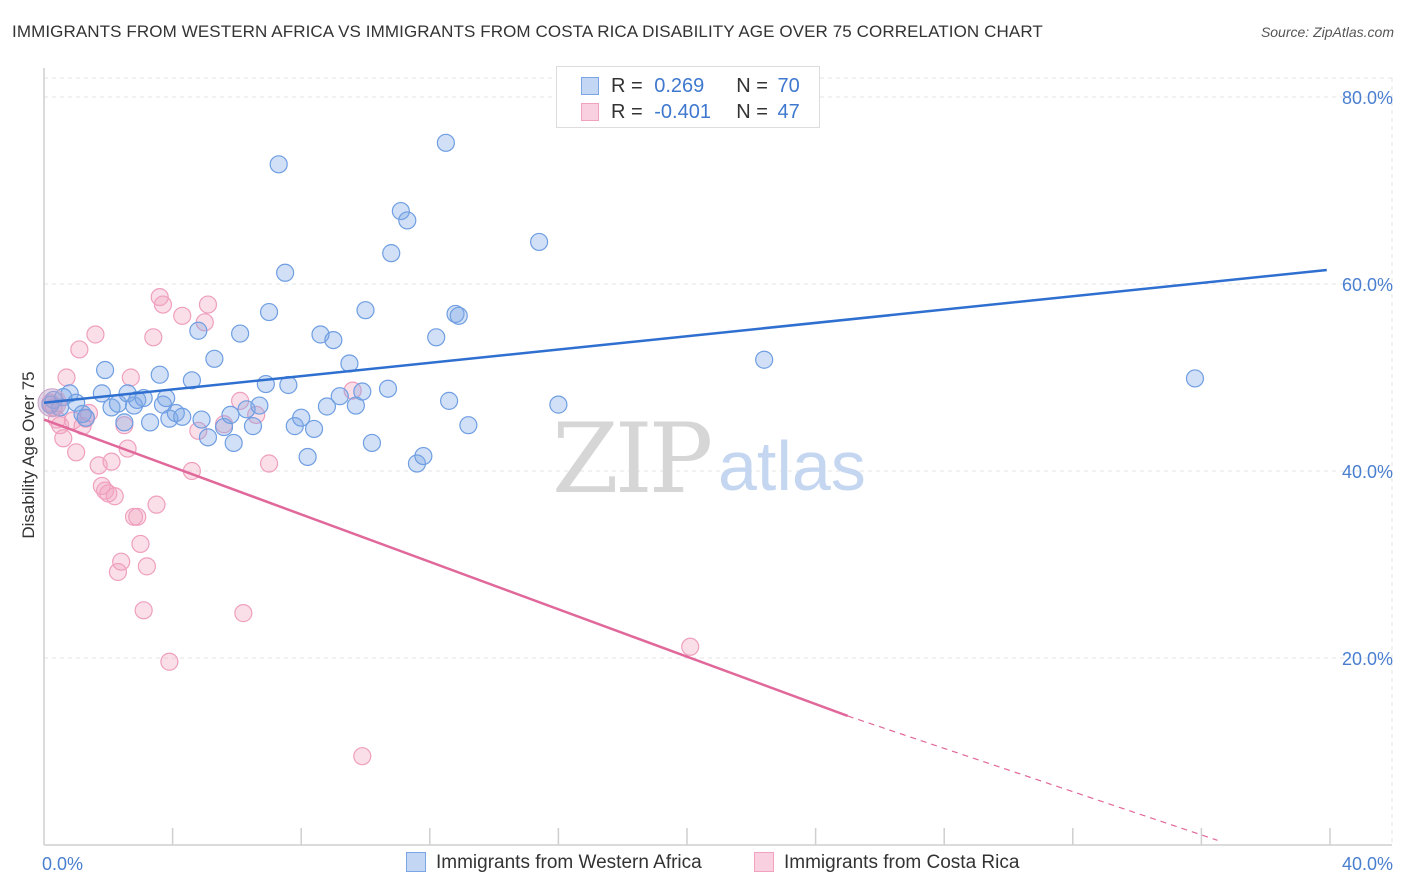 The width and height of the screenshot is (1406, 892). What do you see at coordinates (569, 862) in the screenshot?
I see `series-legend-label: Immigrants from Western Africa` at bounding box center [569, 862].